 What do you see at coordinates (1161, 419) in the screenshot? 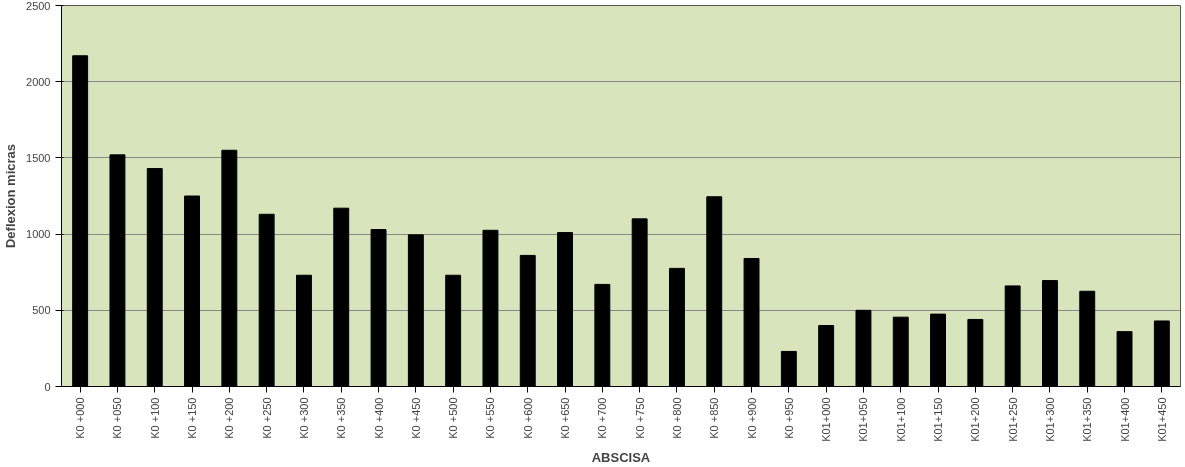
I see `x-tick-label: K01+450` at bounding box center [1161, 419].